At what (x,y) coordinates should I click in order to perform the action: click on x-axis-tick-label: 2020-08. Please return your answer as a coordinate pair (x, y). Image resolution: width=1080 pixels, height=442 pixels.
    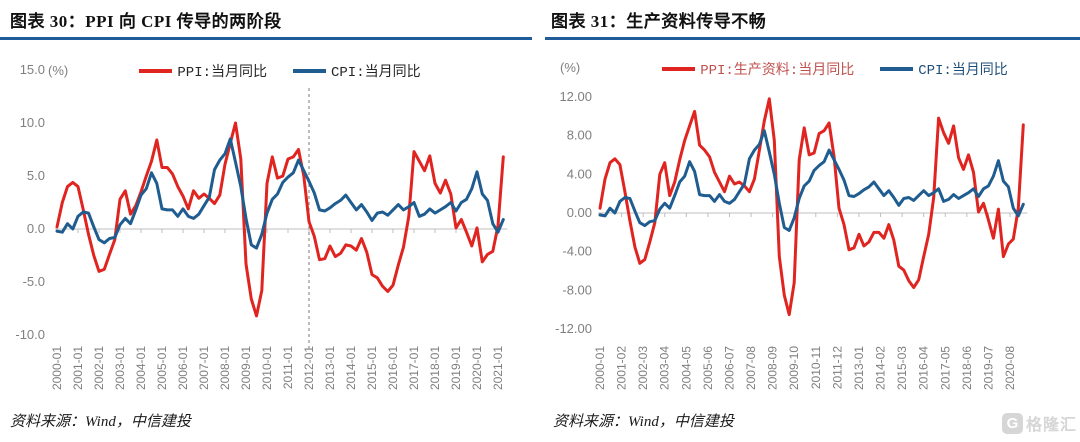
    Looking at the image, I should click on (1010, 368).